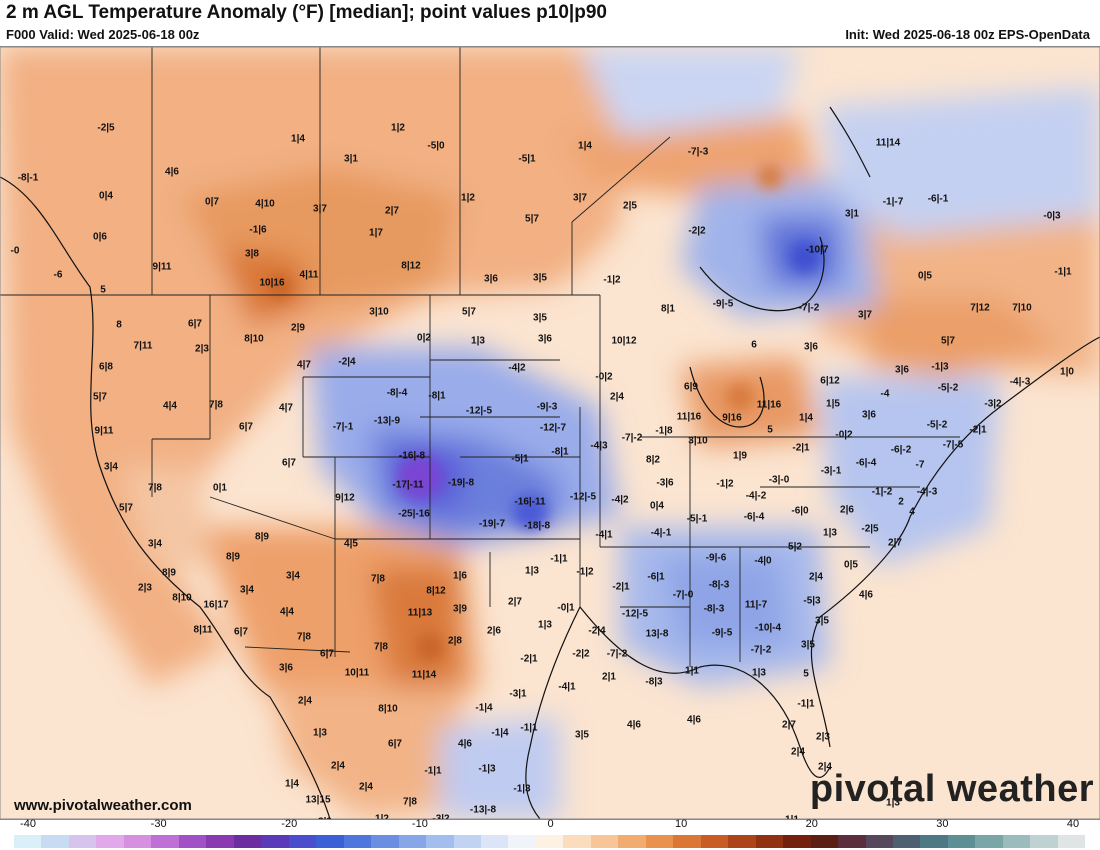 Image resolution: width=1100 pixels, height=850 pixels. Describe the element at coordinates (103, 805) in the screenshot. I see `website-url: www.pivotalweather.com` at that location.